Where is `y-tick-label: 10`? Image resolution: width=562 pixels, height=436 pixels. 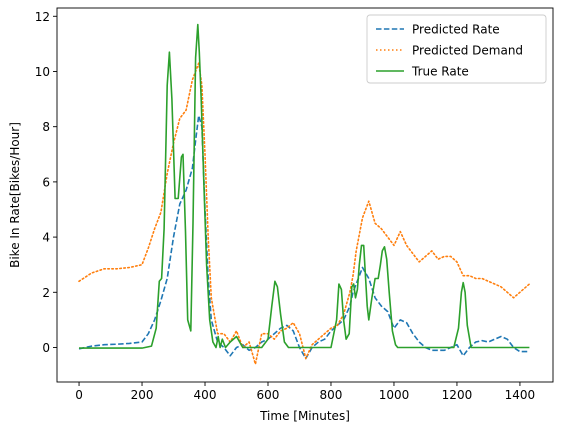
y-tick-label: 10 is located at coordinates (42, 72).